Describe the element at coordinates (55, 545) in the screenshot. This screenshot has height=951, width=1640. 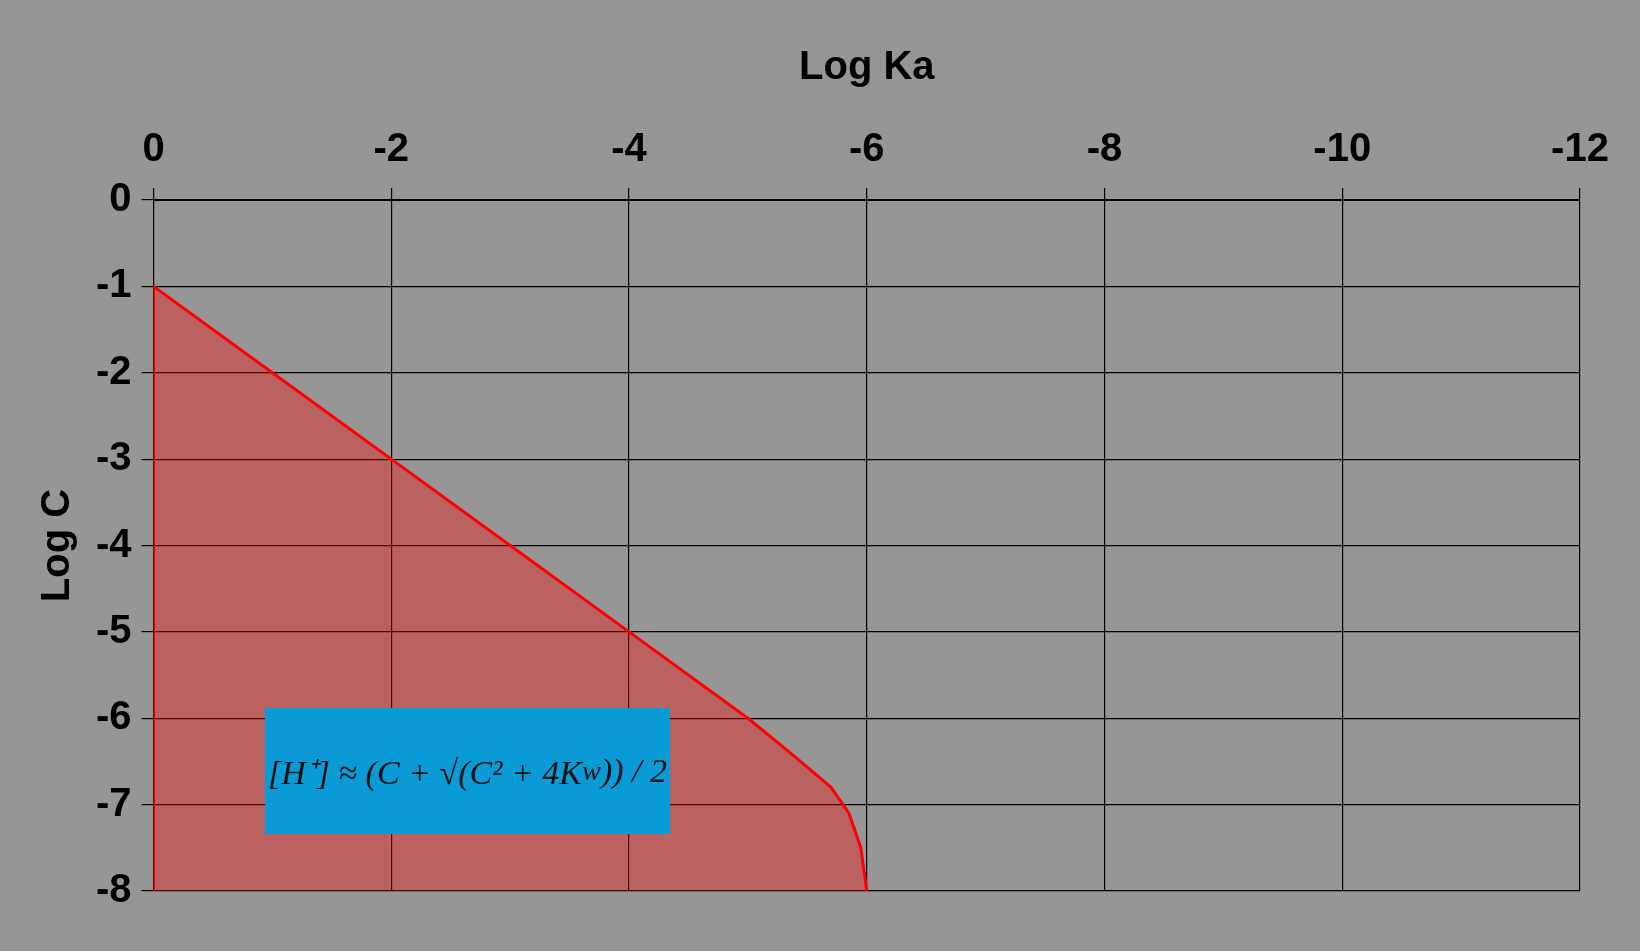
I see `y-axis-title: Log C` at that location.